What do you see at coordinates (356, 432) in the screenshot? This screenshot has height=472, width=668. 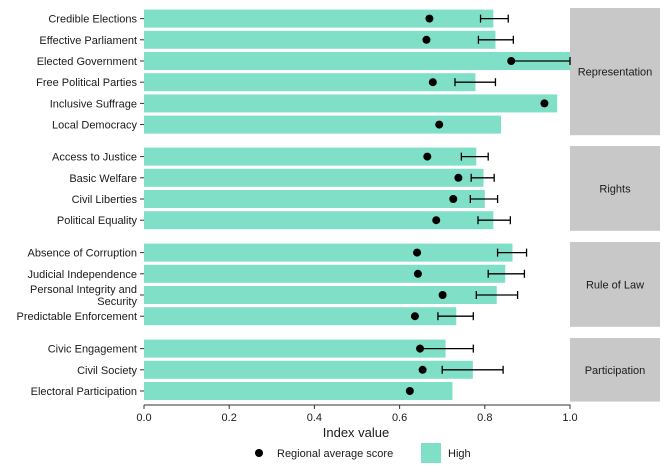 I see `x-axis-title: Index value` at bounding box center [356, 432].